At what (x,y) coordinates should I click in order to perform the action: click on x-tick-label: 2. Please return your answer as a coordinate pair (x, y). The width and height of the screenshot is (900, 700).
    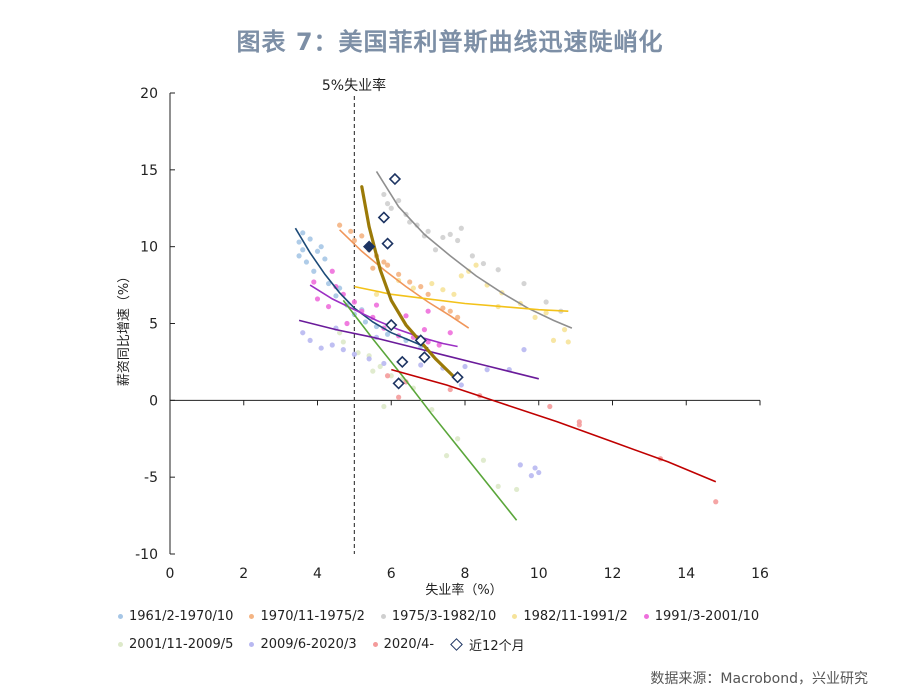
    Looking at the image, I should click on (243, 574).